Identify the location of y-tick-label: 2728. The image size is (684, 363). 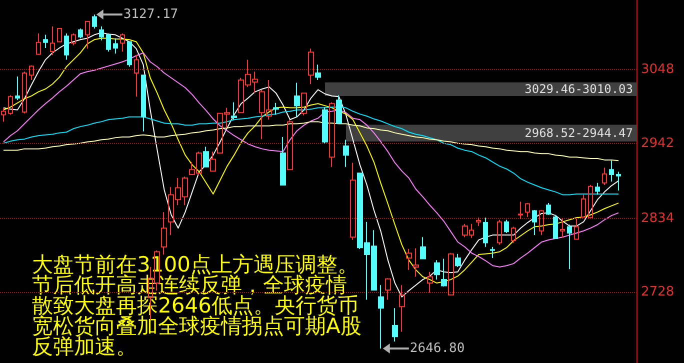
(657, 292).